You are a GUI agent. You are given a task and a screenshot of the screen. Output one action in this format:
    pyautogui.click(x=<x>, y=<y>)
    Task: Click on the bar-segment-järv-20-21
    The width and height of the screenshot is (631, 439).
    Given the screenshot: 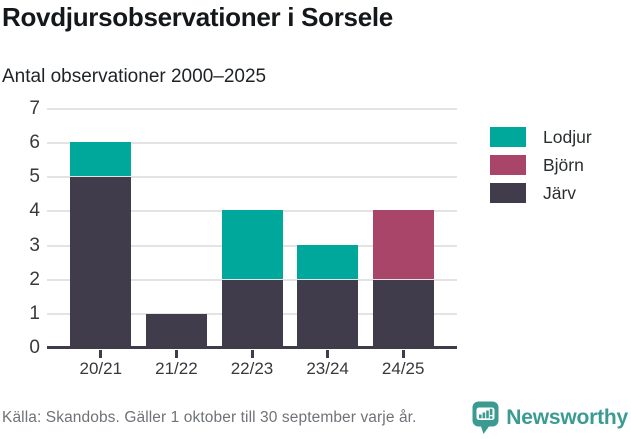 What is the action you would take?
    pyautogui.click(x=101, y=262)
    